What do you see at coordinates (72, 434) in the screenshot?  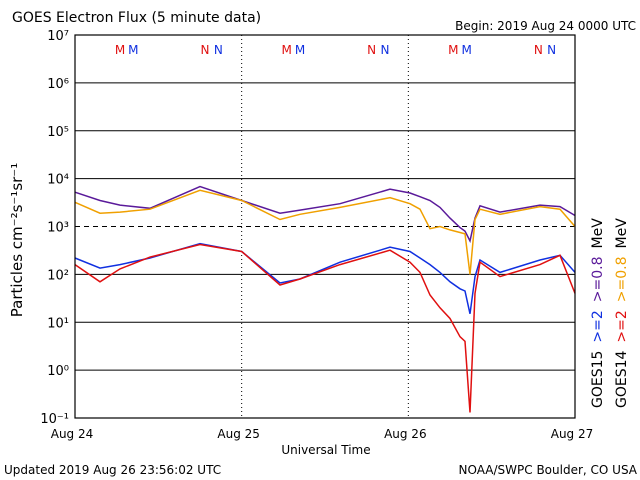 I see `x-tick-label: Aug 24` at bounding box center [72, 434].